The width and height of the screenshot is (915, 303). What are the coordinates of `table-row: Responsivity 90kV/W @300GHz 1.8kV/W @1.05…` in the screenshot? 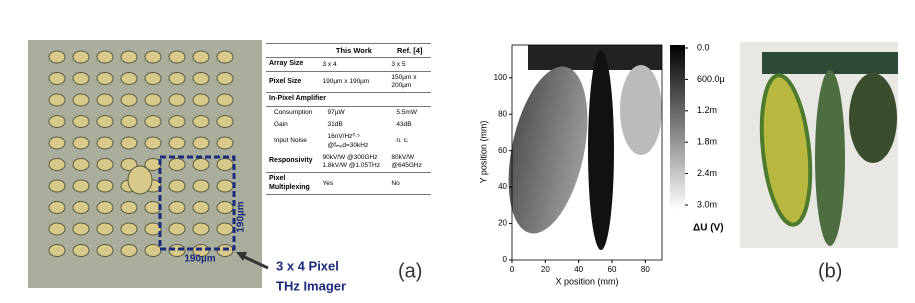 It's located at (348, 162).